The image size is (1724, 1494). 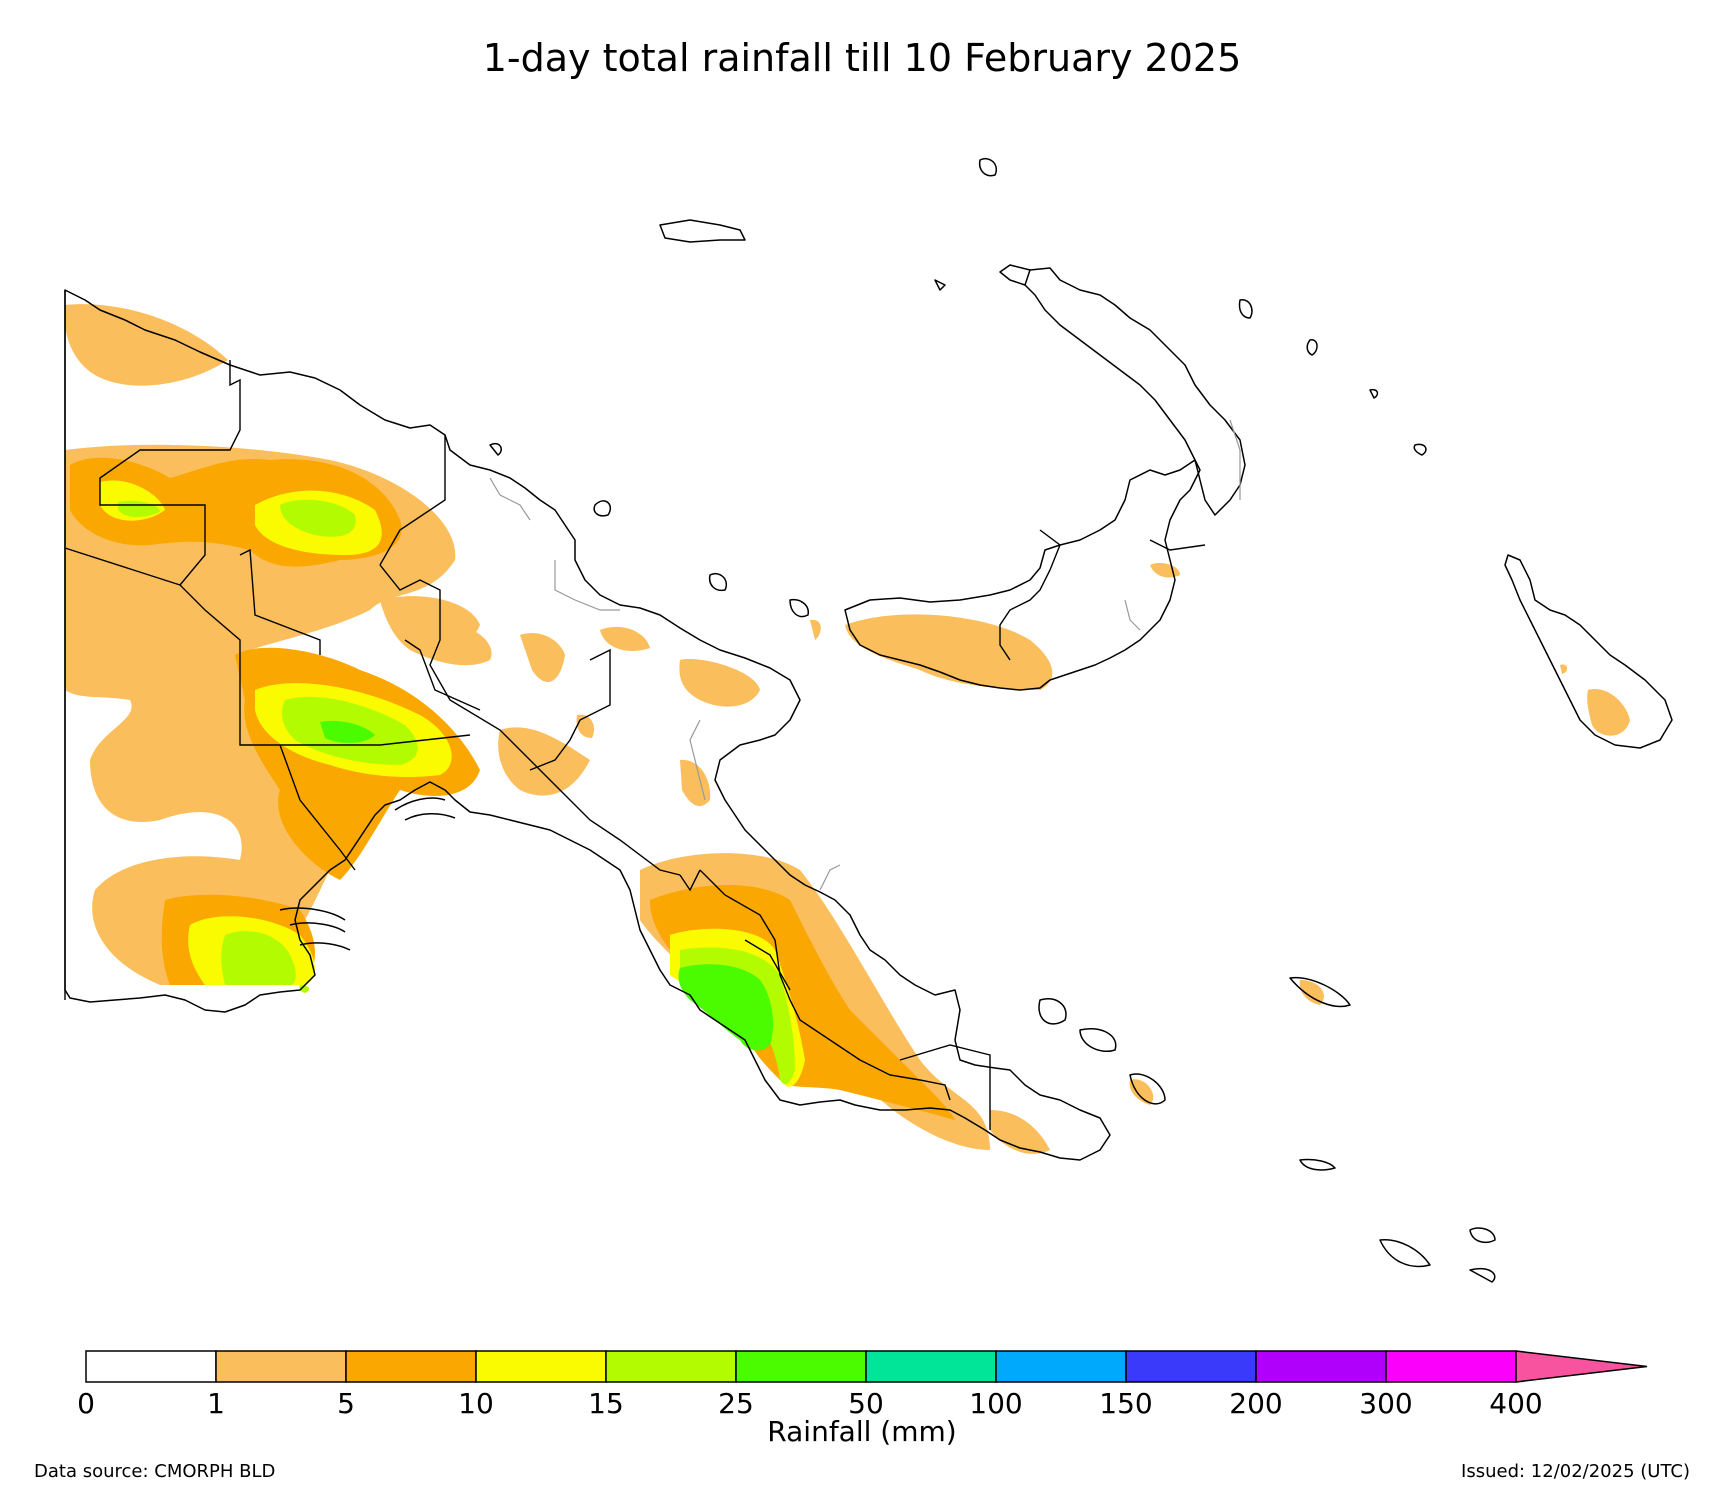 What do you see at coordinates (1581, 1366) in the screenshot?
I see `colorbar-extension-arrow` at bounding box center [1581, 1366].